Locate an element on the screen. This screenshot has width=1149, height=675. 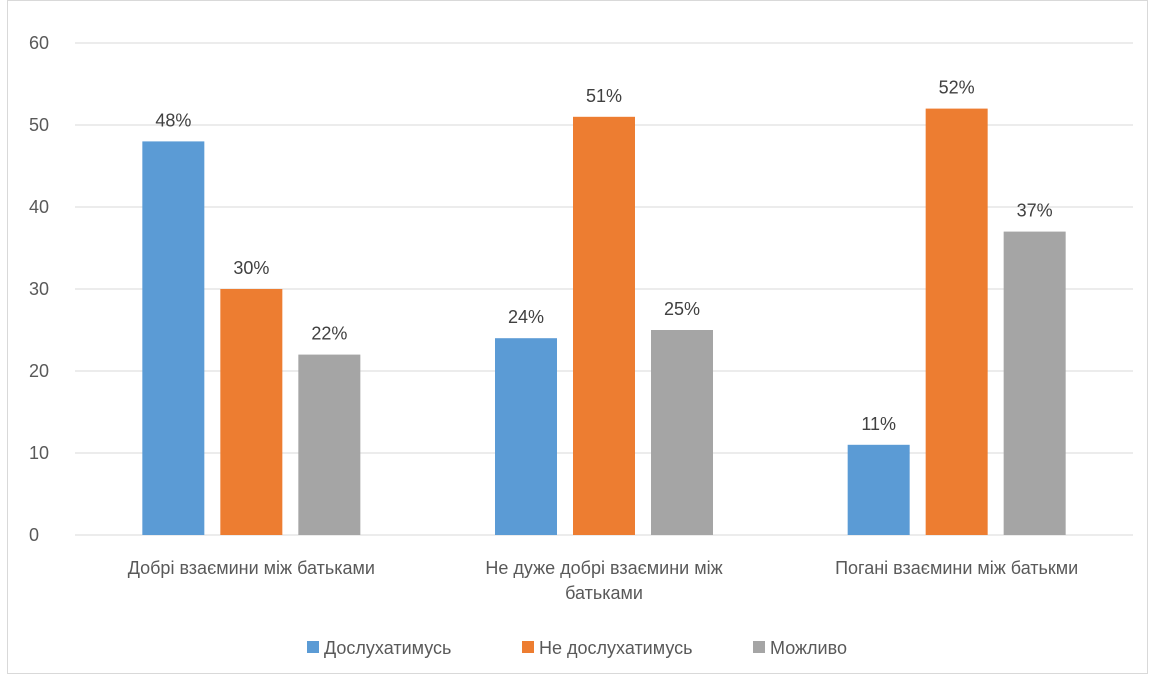
y-tick-label: 10 is located at coordinates (39, 453).